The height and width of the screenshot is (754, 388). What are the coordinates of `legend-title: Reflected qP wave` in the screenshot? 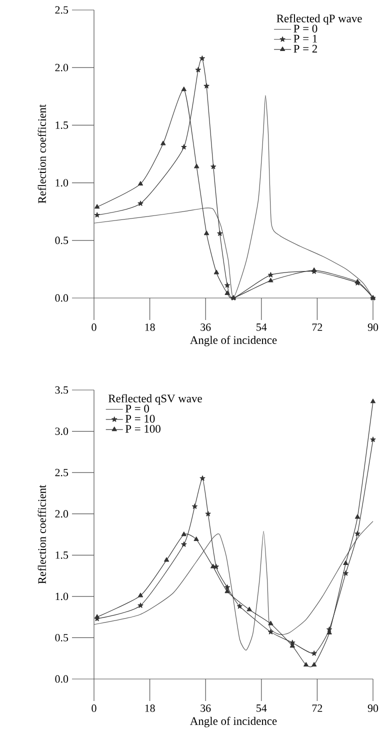 It's located at (319, 19).